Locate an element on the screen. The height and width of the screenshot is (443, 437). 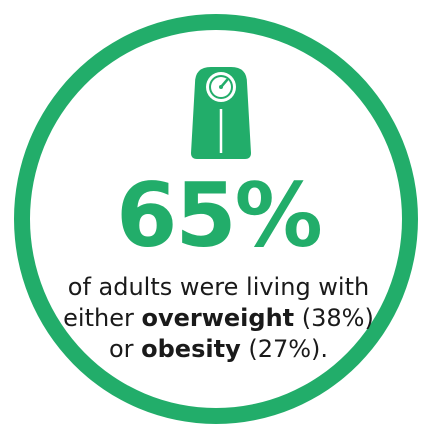
obesity-label: obesity is located at coordinates (191, 349).